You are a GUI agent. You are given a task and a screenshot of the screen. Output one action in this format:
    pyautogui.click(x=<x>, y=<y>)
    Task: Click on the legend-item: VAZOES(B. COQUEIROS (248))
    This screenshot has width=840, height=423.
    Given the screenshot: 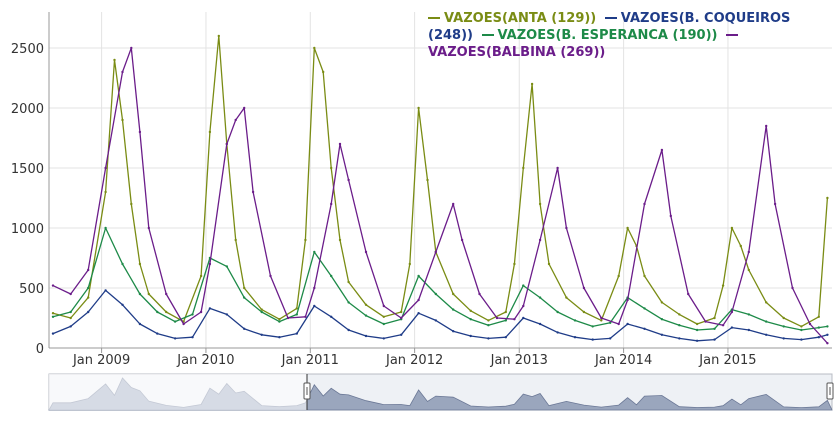 What is the action you would take?
    pyautogui.click(x=609, y=27)
    